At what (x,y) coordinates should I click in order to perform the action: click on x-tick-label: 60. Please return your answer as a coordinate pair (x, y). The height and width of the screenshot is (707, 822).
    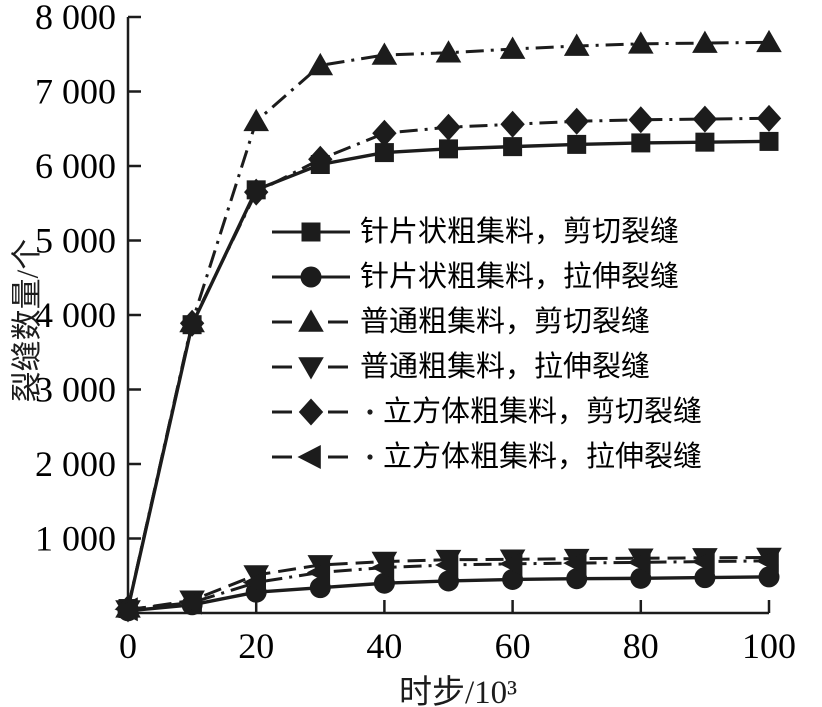
    Looking at the image, I should click on (513, 646).